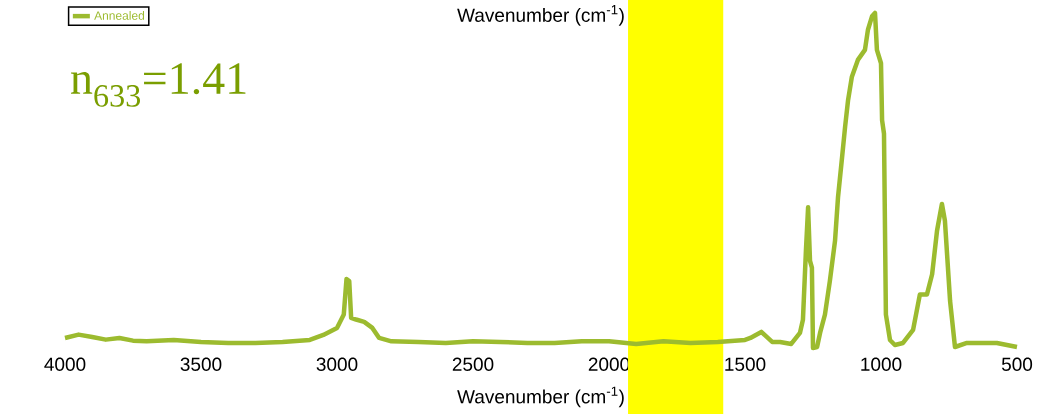 Image resolution: width=1041 pixels, height=414 pixels. What do you see at coordinates (540, 15) in the screenshot?
I see `chart-title: Wavenumber (cm$^{-1}$)` at bounding box center [540, 15].